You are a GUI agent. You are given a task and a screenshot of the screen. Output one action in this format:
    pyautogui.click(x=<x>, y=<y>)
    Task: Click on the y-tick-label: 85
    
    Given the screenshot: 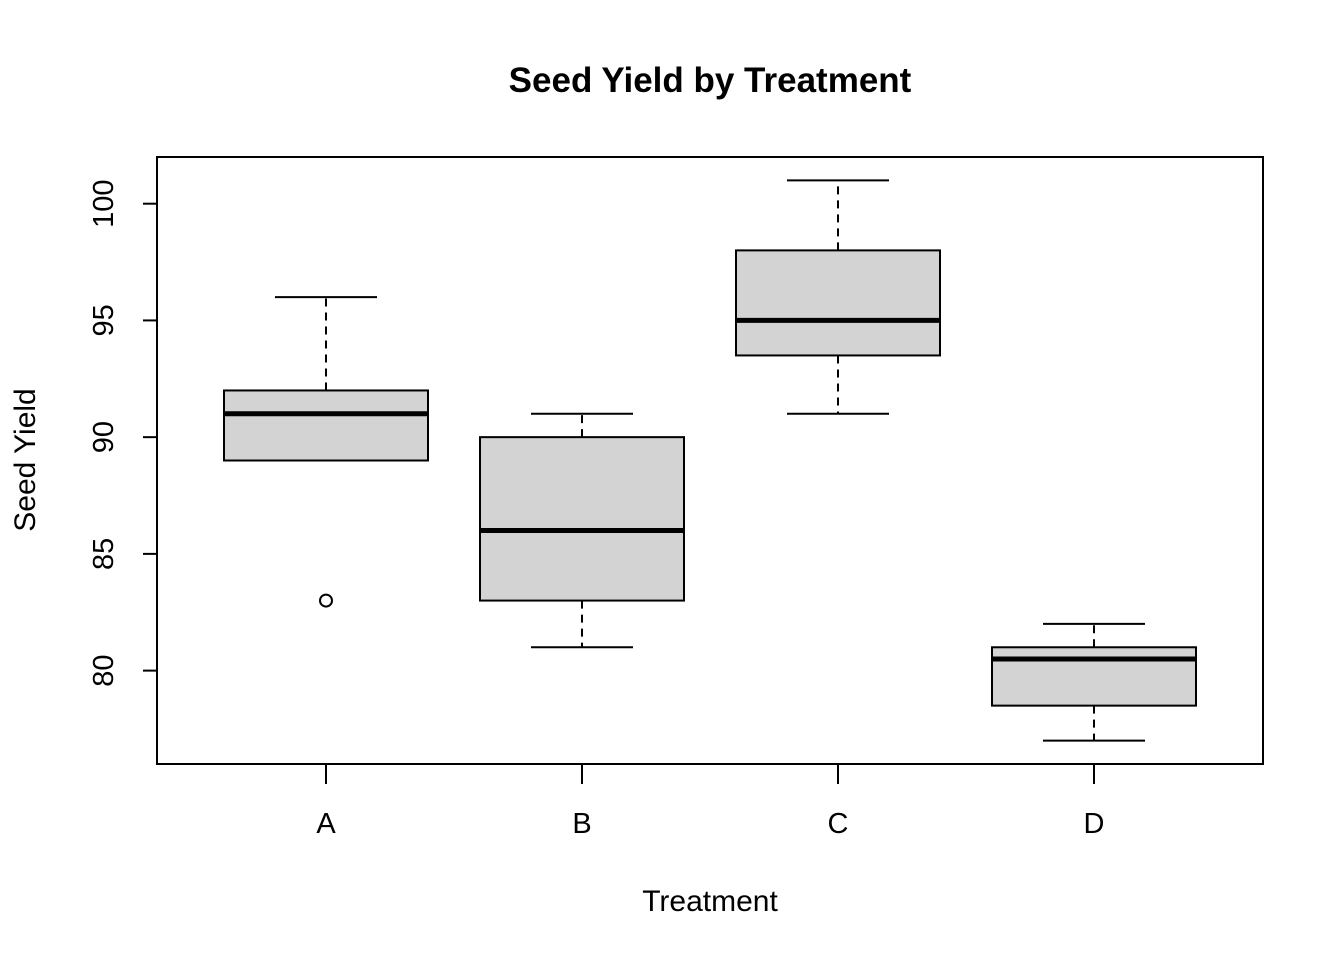 What is the action you would take?
    pyautogui.click(x=104, y=554)
    